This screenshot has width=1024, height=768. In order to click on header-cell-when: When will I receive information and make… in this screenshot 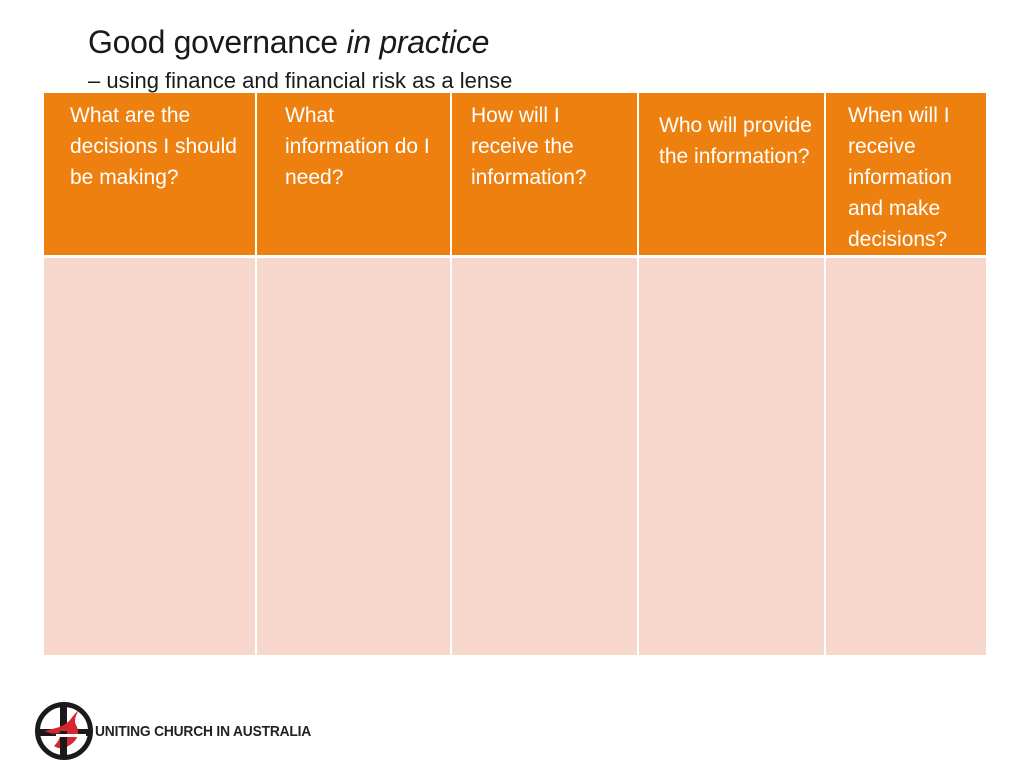, I will do `click(906, 174)`.